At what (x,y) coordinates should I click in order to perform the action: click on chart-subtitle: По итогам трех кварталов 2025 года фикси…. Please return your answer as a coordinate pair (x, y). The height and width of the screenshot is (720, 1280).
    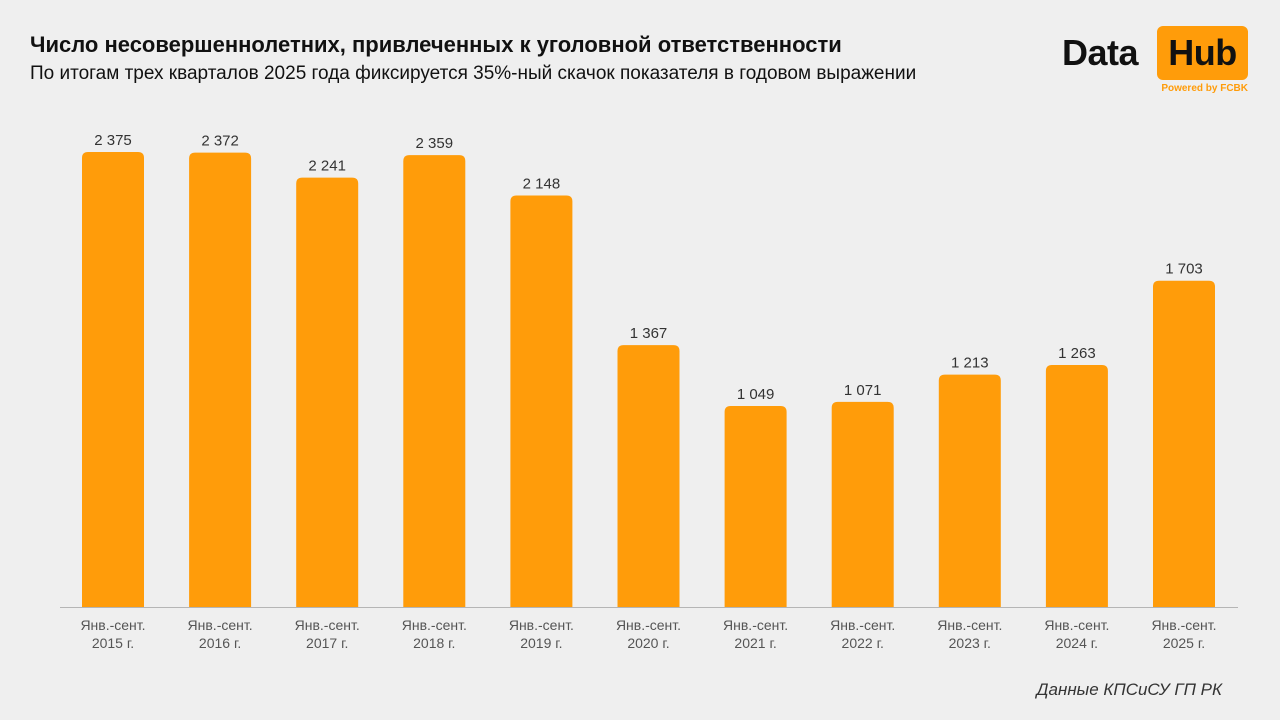
    Looking at the image, I should click on (473, 73).